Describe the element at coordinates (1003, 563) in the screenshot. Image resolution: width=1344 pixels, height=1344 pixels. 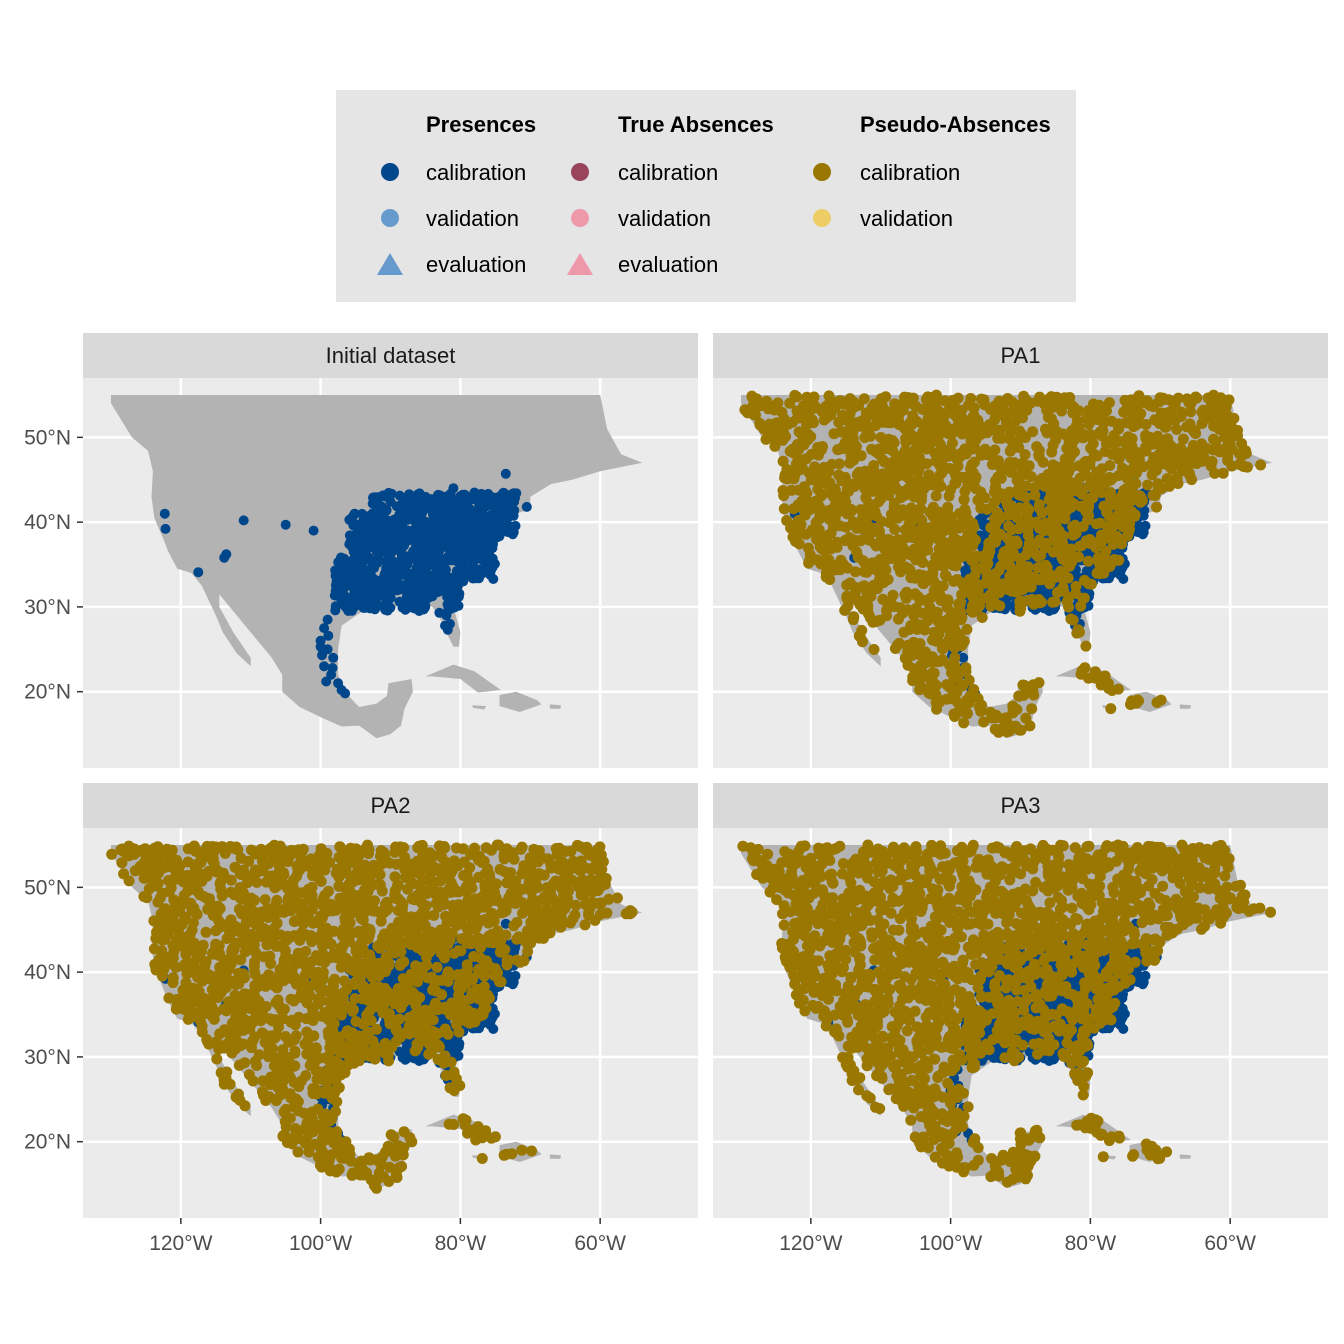
I see `pseudo-absence-points` at that location.